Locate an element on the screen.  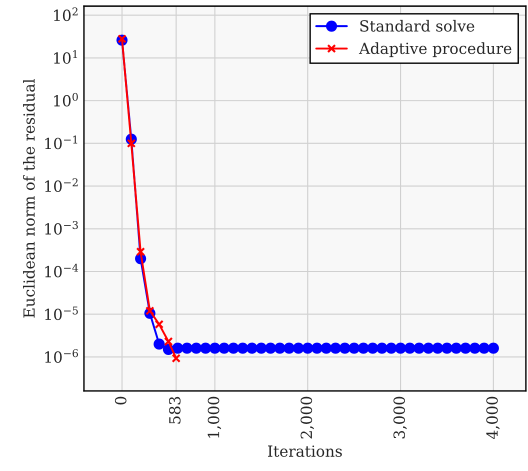
x-tick-label: 583 is located at coordinates (175, 410).